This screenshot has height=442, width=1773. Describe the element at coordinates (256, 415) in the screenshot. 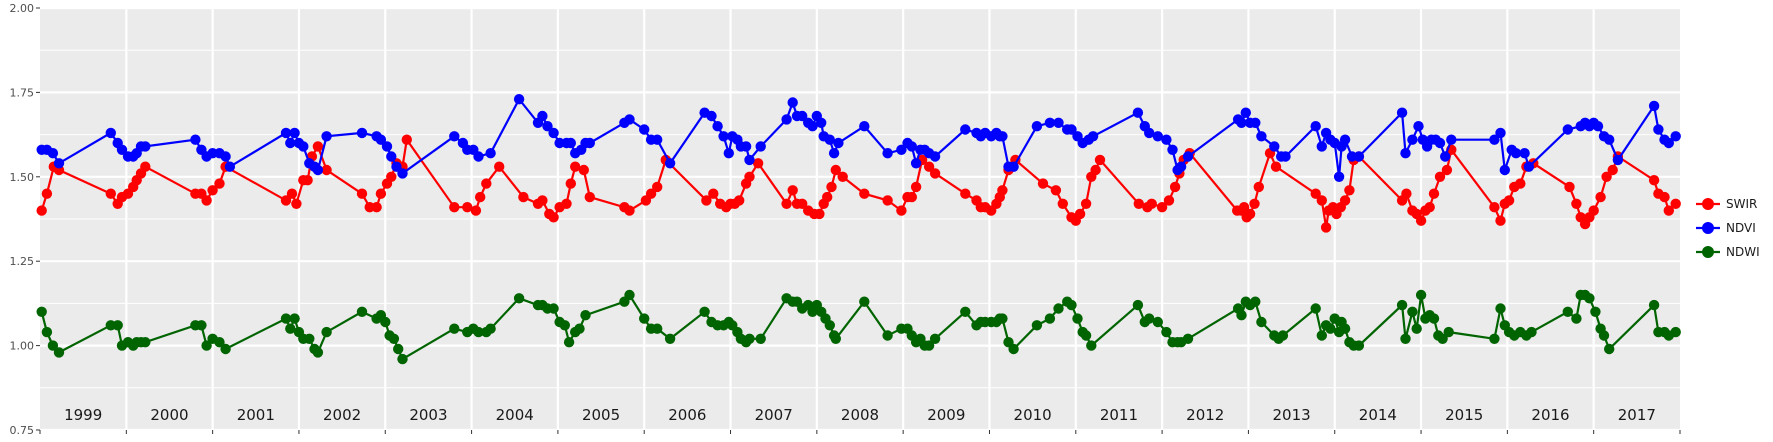

I see `year-label: 2001` at that location.